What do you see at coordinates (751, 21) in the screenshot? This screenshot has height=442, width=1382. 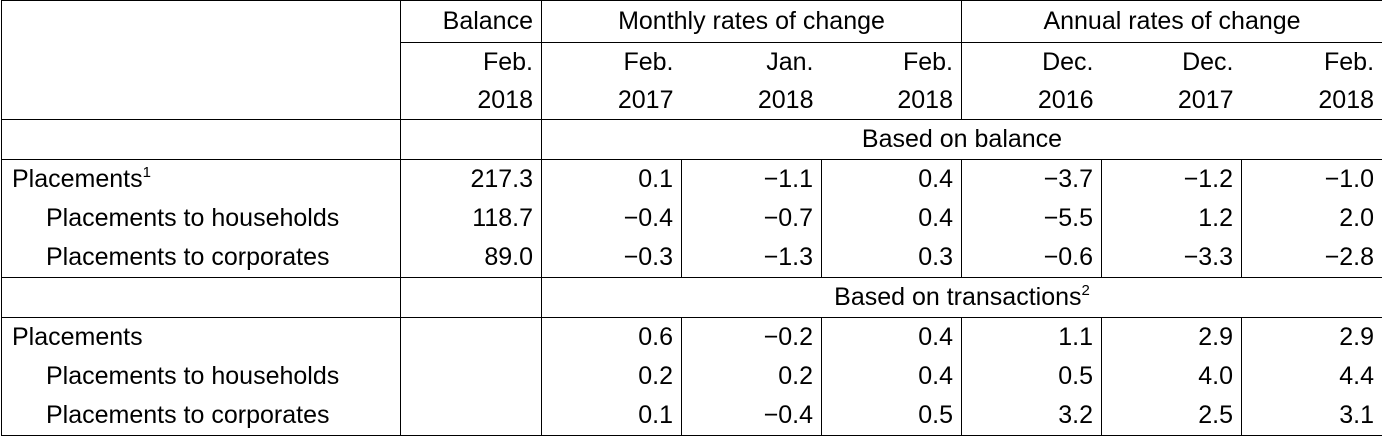 I see `header-monthly: Monthly rates of change` at bounding box center [751, 21].